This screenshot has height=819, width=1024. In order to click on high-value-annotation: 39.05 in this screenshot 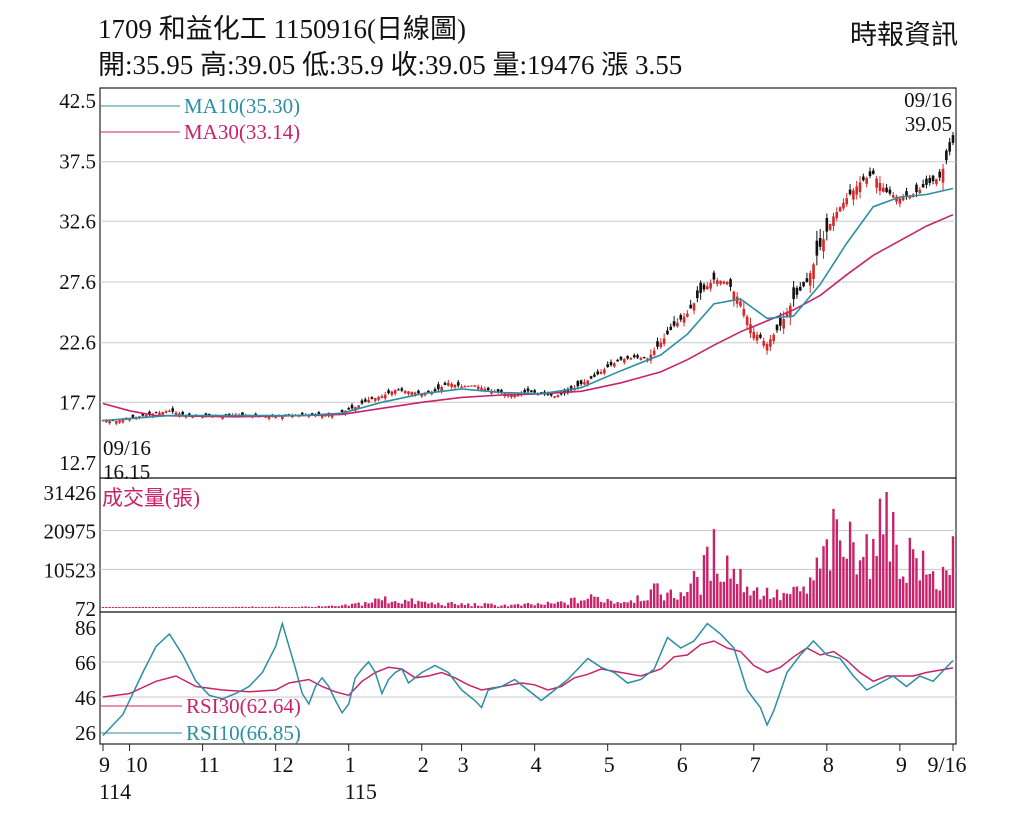, I will do `click(928, 124)`.